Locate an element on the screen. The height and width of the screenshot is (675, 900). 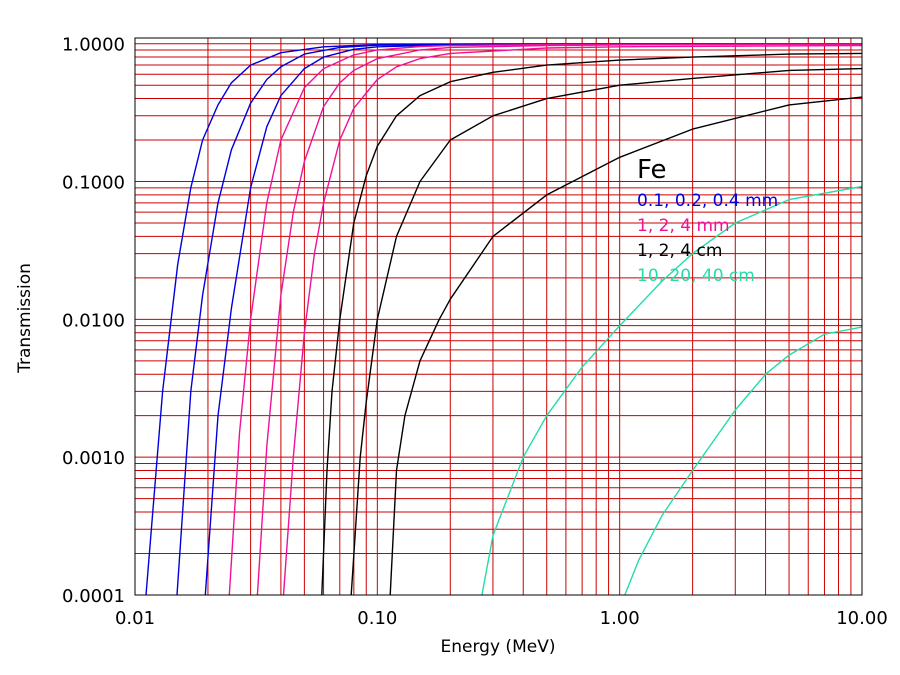
y-tick-label: 0.0100 is located at coordinates (93, 320).